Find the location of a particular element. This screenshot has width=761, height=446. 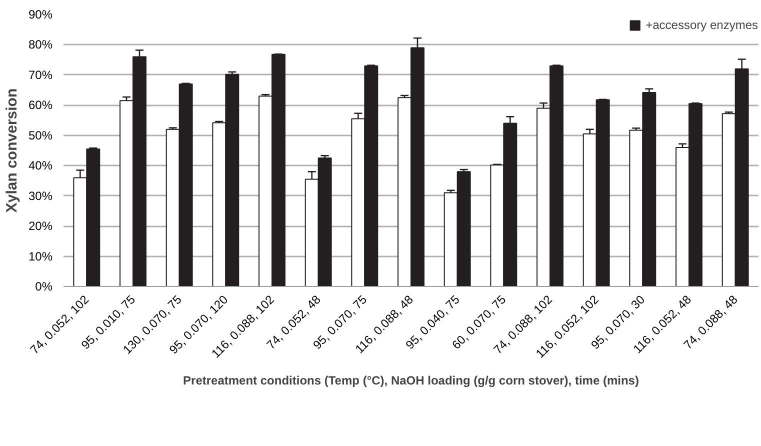

y-tick-label: 90% is located at coordinates (40, 15).